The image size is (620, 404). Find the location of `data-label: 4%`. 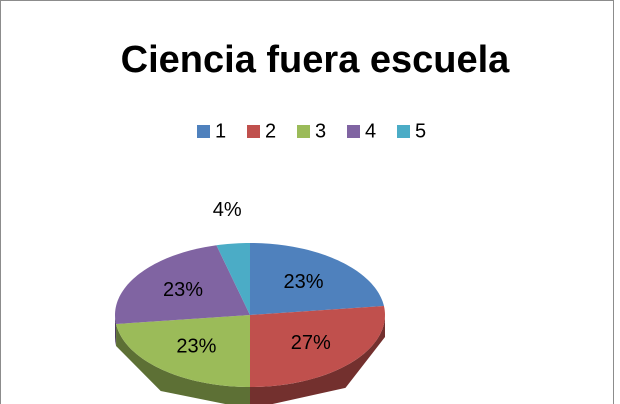

data-label: 4% is located at coordinates (227, 210).